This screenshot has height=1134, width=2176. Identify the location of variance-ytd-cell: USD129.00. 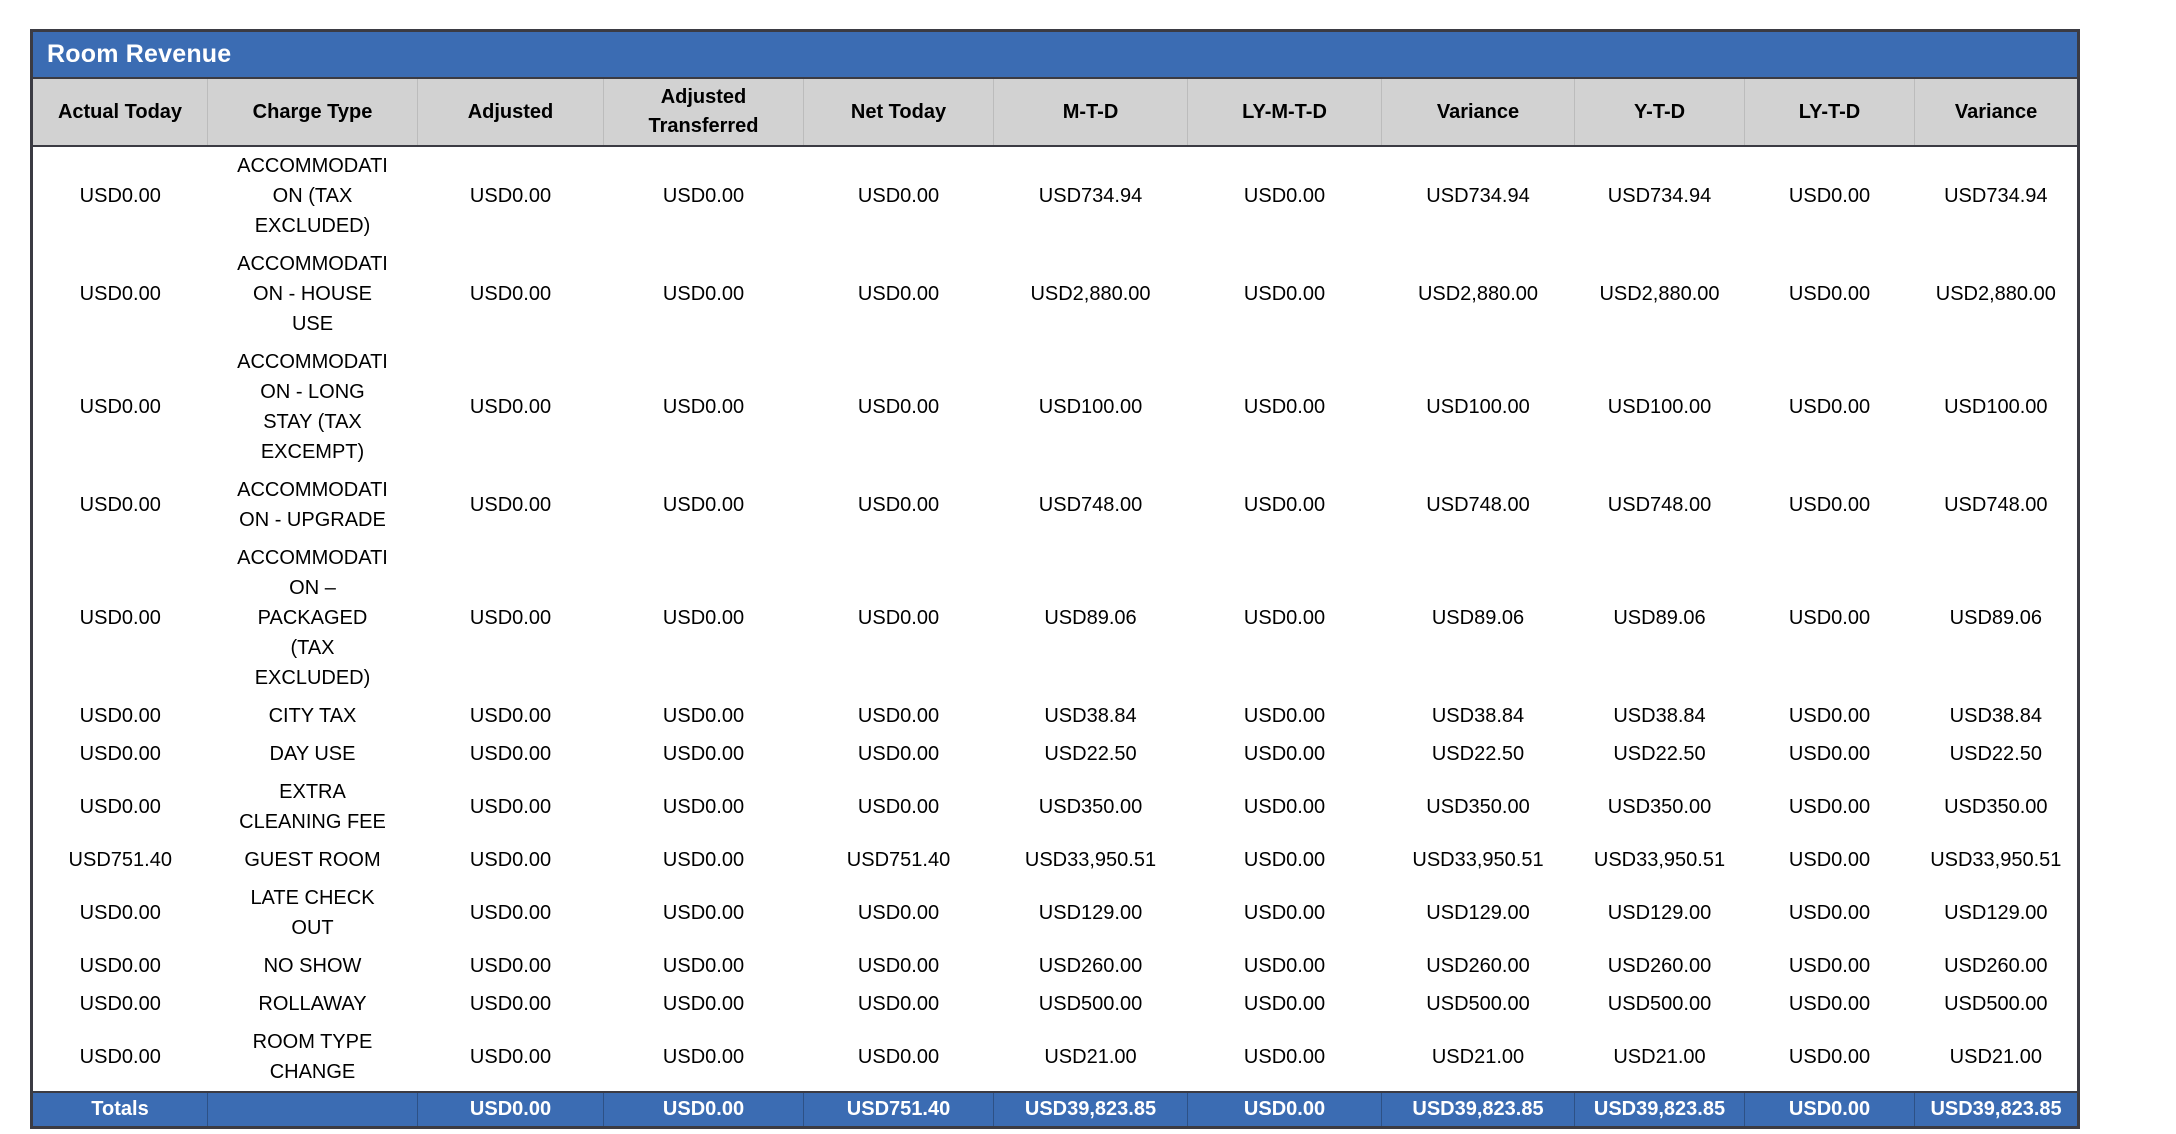
(1996, 913).